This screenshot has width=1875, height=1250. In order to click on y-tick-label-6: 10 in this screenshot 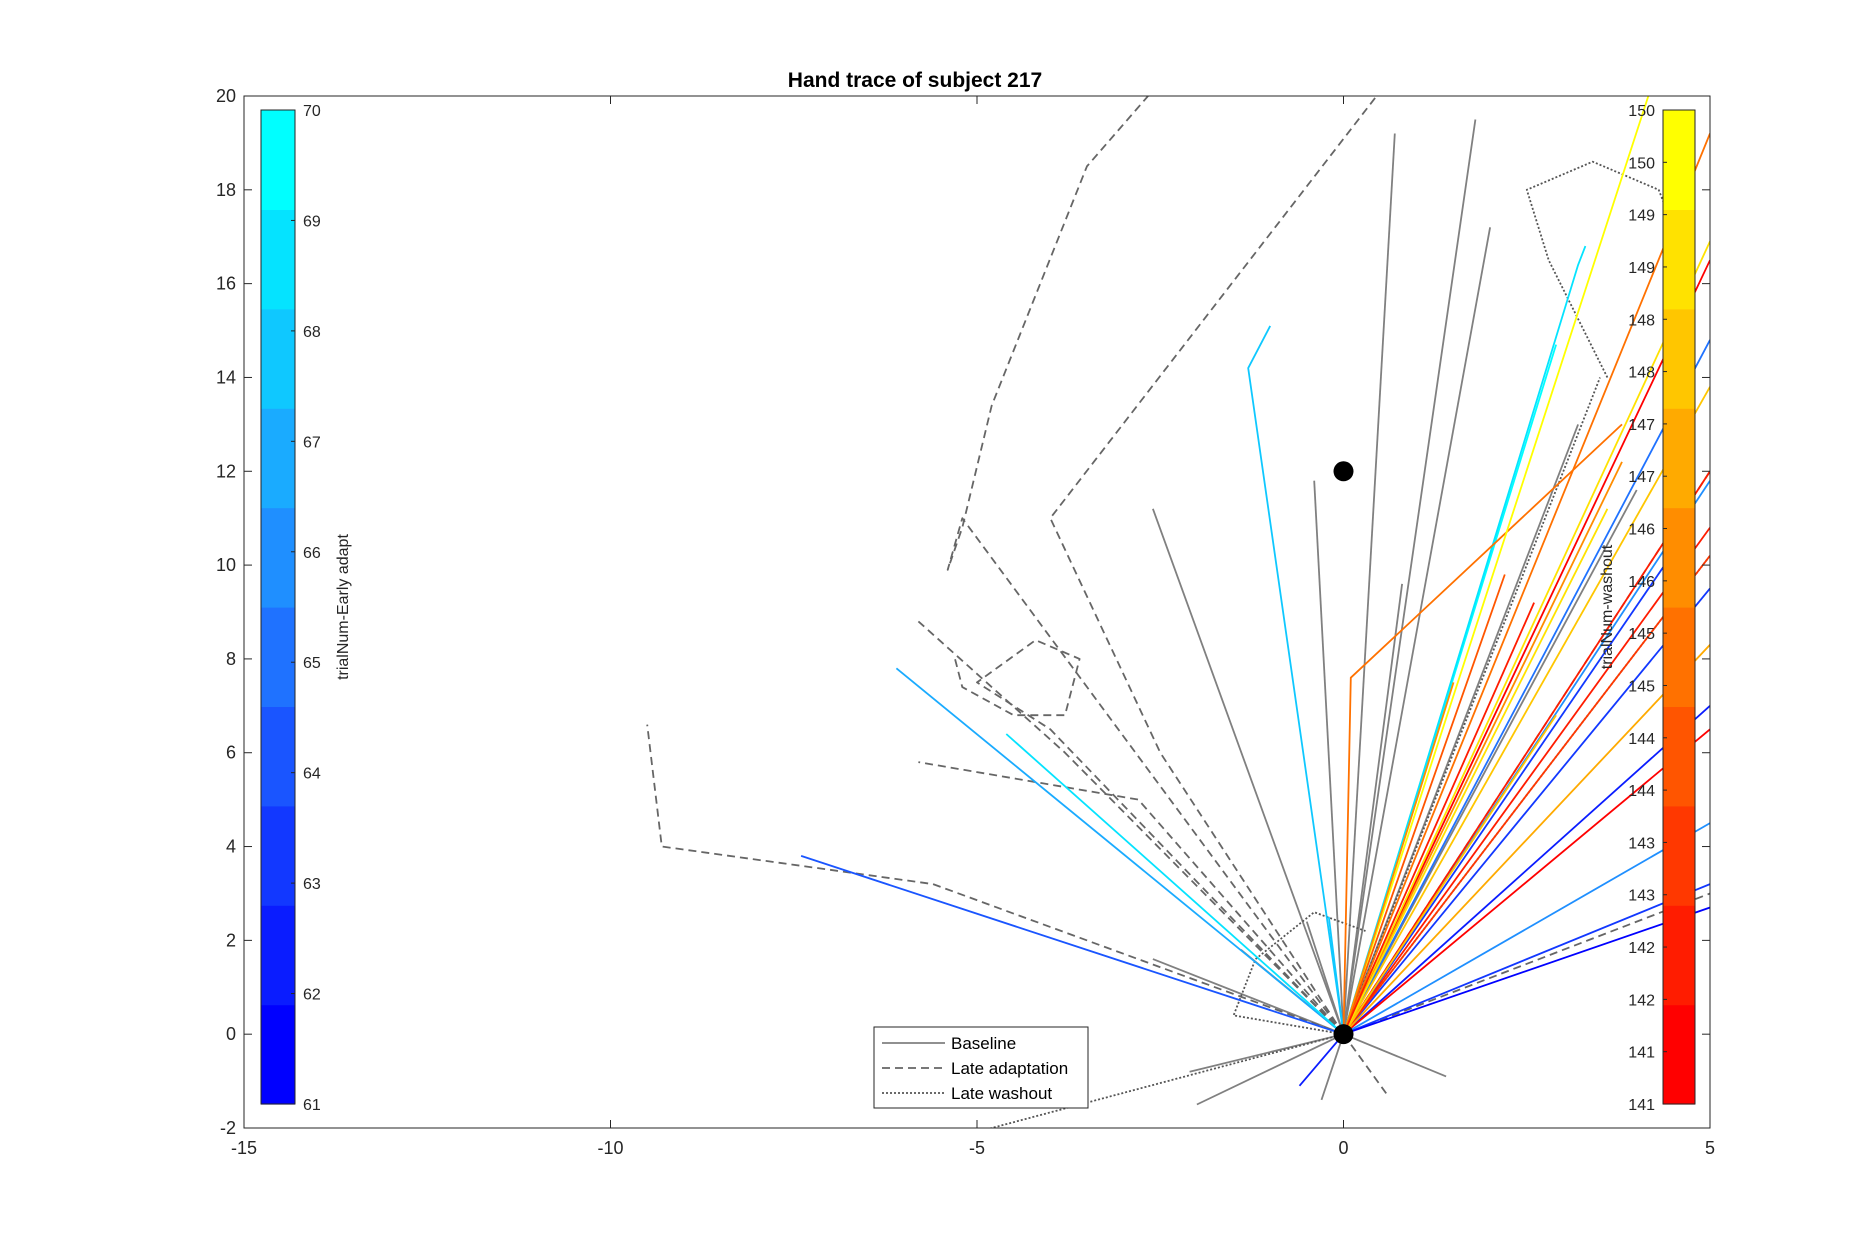, I will do `click(226, 565)`.